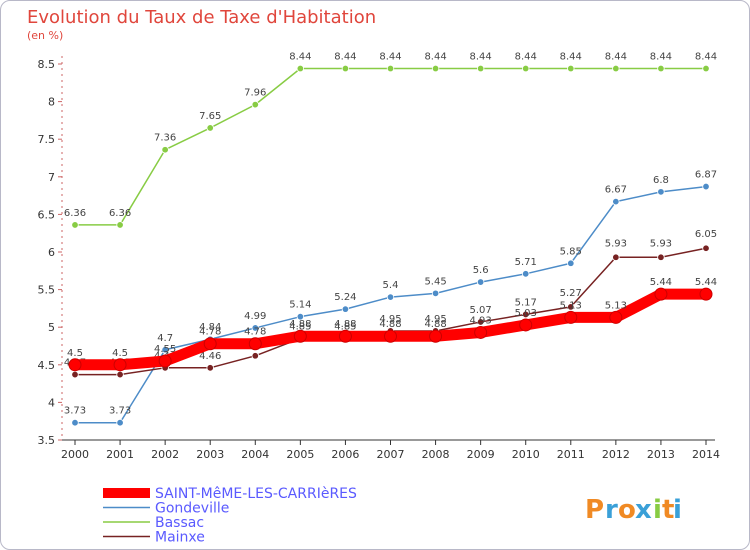  I want to click on data-label: 5.71, so click(526, 262).